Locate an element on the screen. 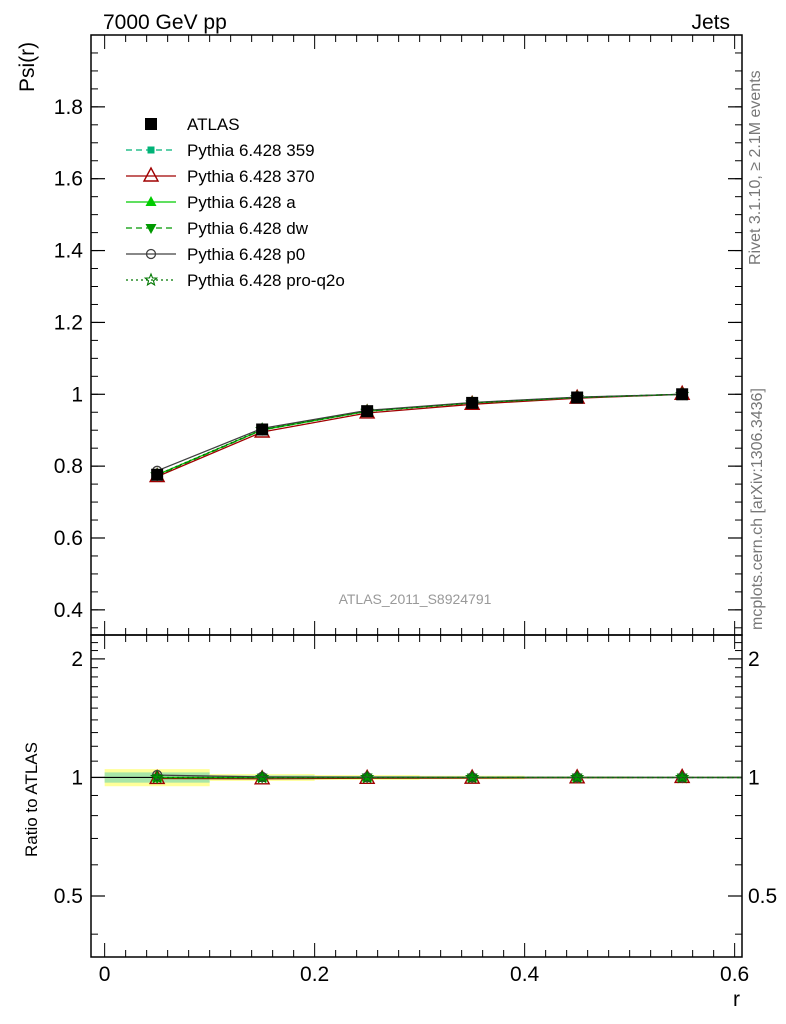  x-tick-label: 0 is located at coordinates (105, 974).